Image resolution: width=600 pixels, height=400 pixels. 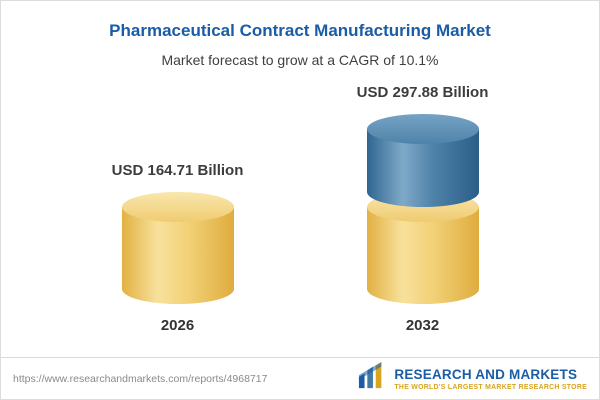 I want to click on cylinder-bar-2032, so click(x=422, y=209).